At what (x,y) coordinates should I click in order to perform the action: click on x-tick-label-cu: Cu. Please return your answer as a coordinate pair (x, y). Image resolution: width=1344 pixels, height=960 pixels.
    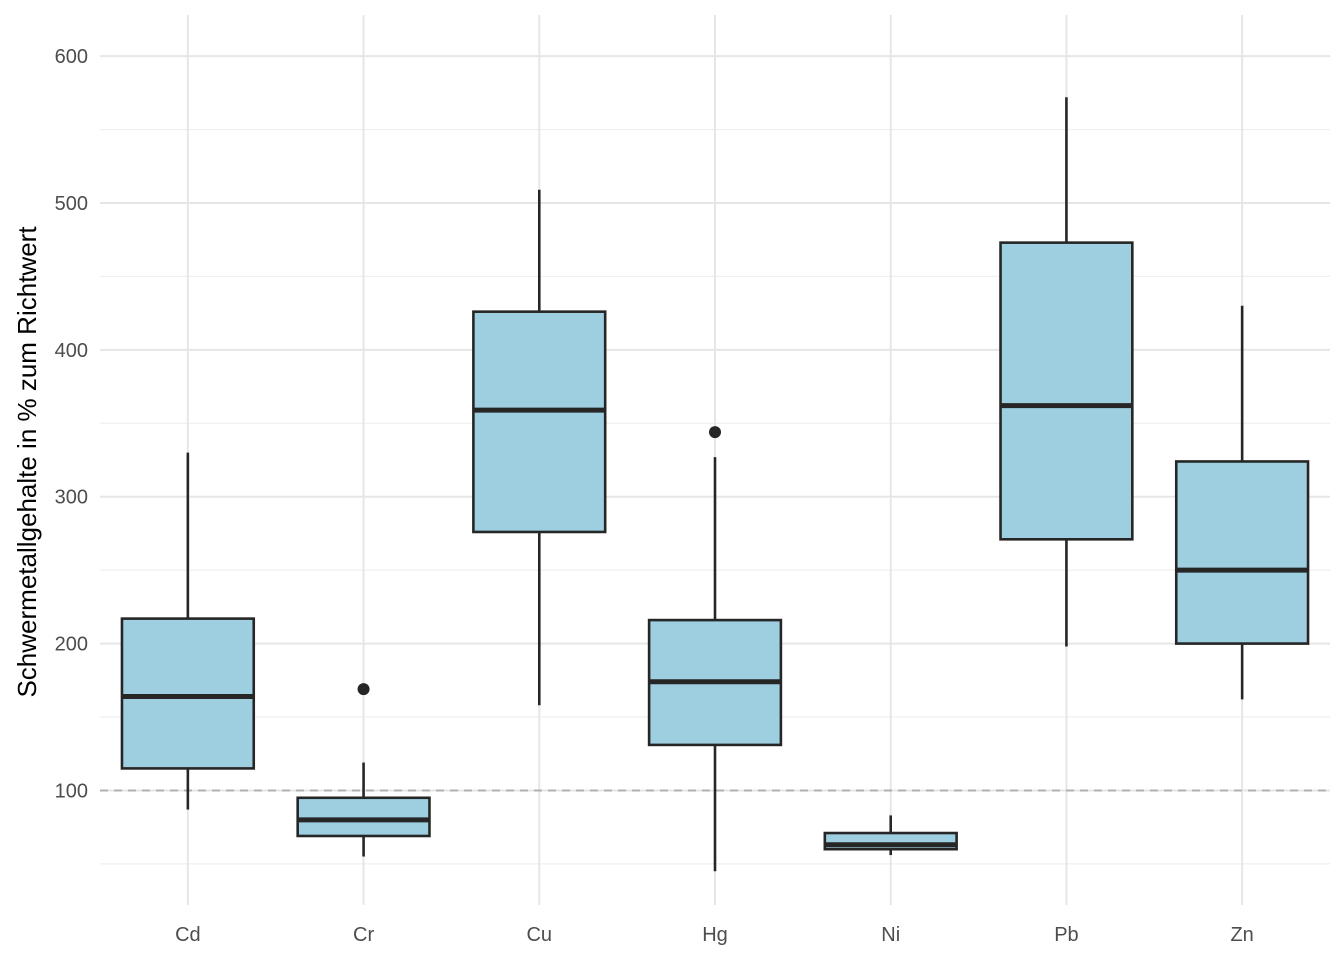
    Looking at the image, I should click on (539, 935).